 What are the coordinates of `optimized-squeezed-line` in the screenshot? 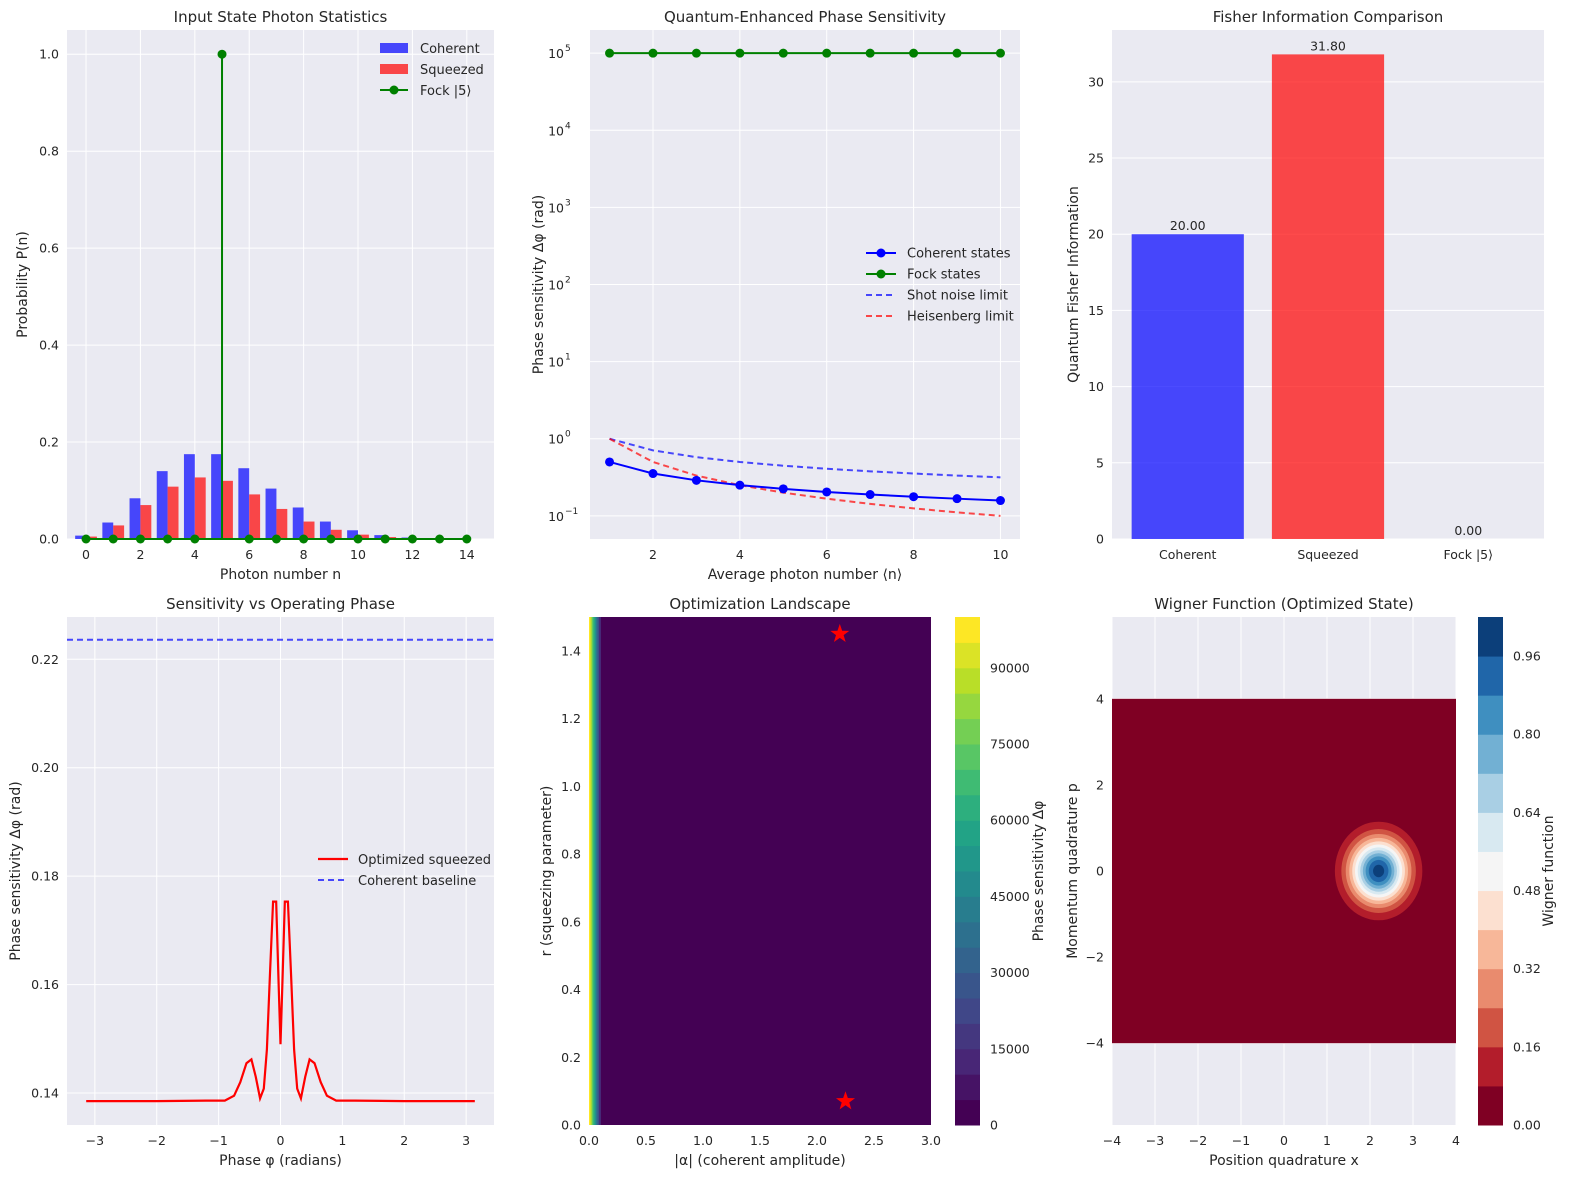 It's located at (280, 1001).